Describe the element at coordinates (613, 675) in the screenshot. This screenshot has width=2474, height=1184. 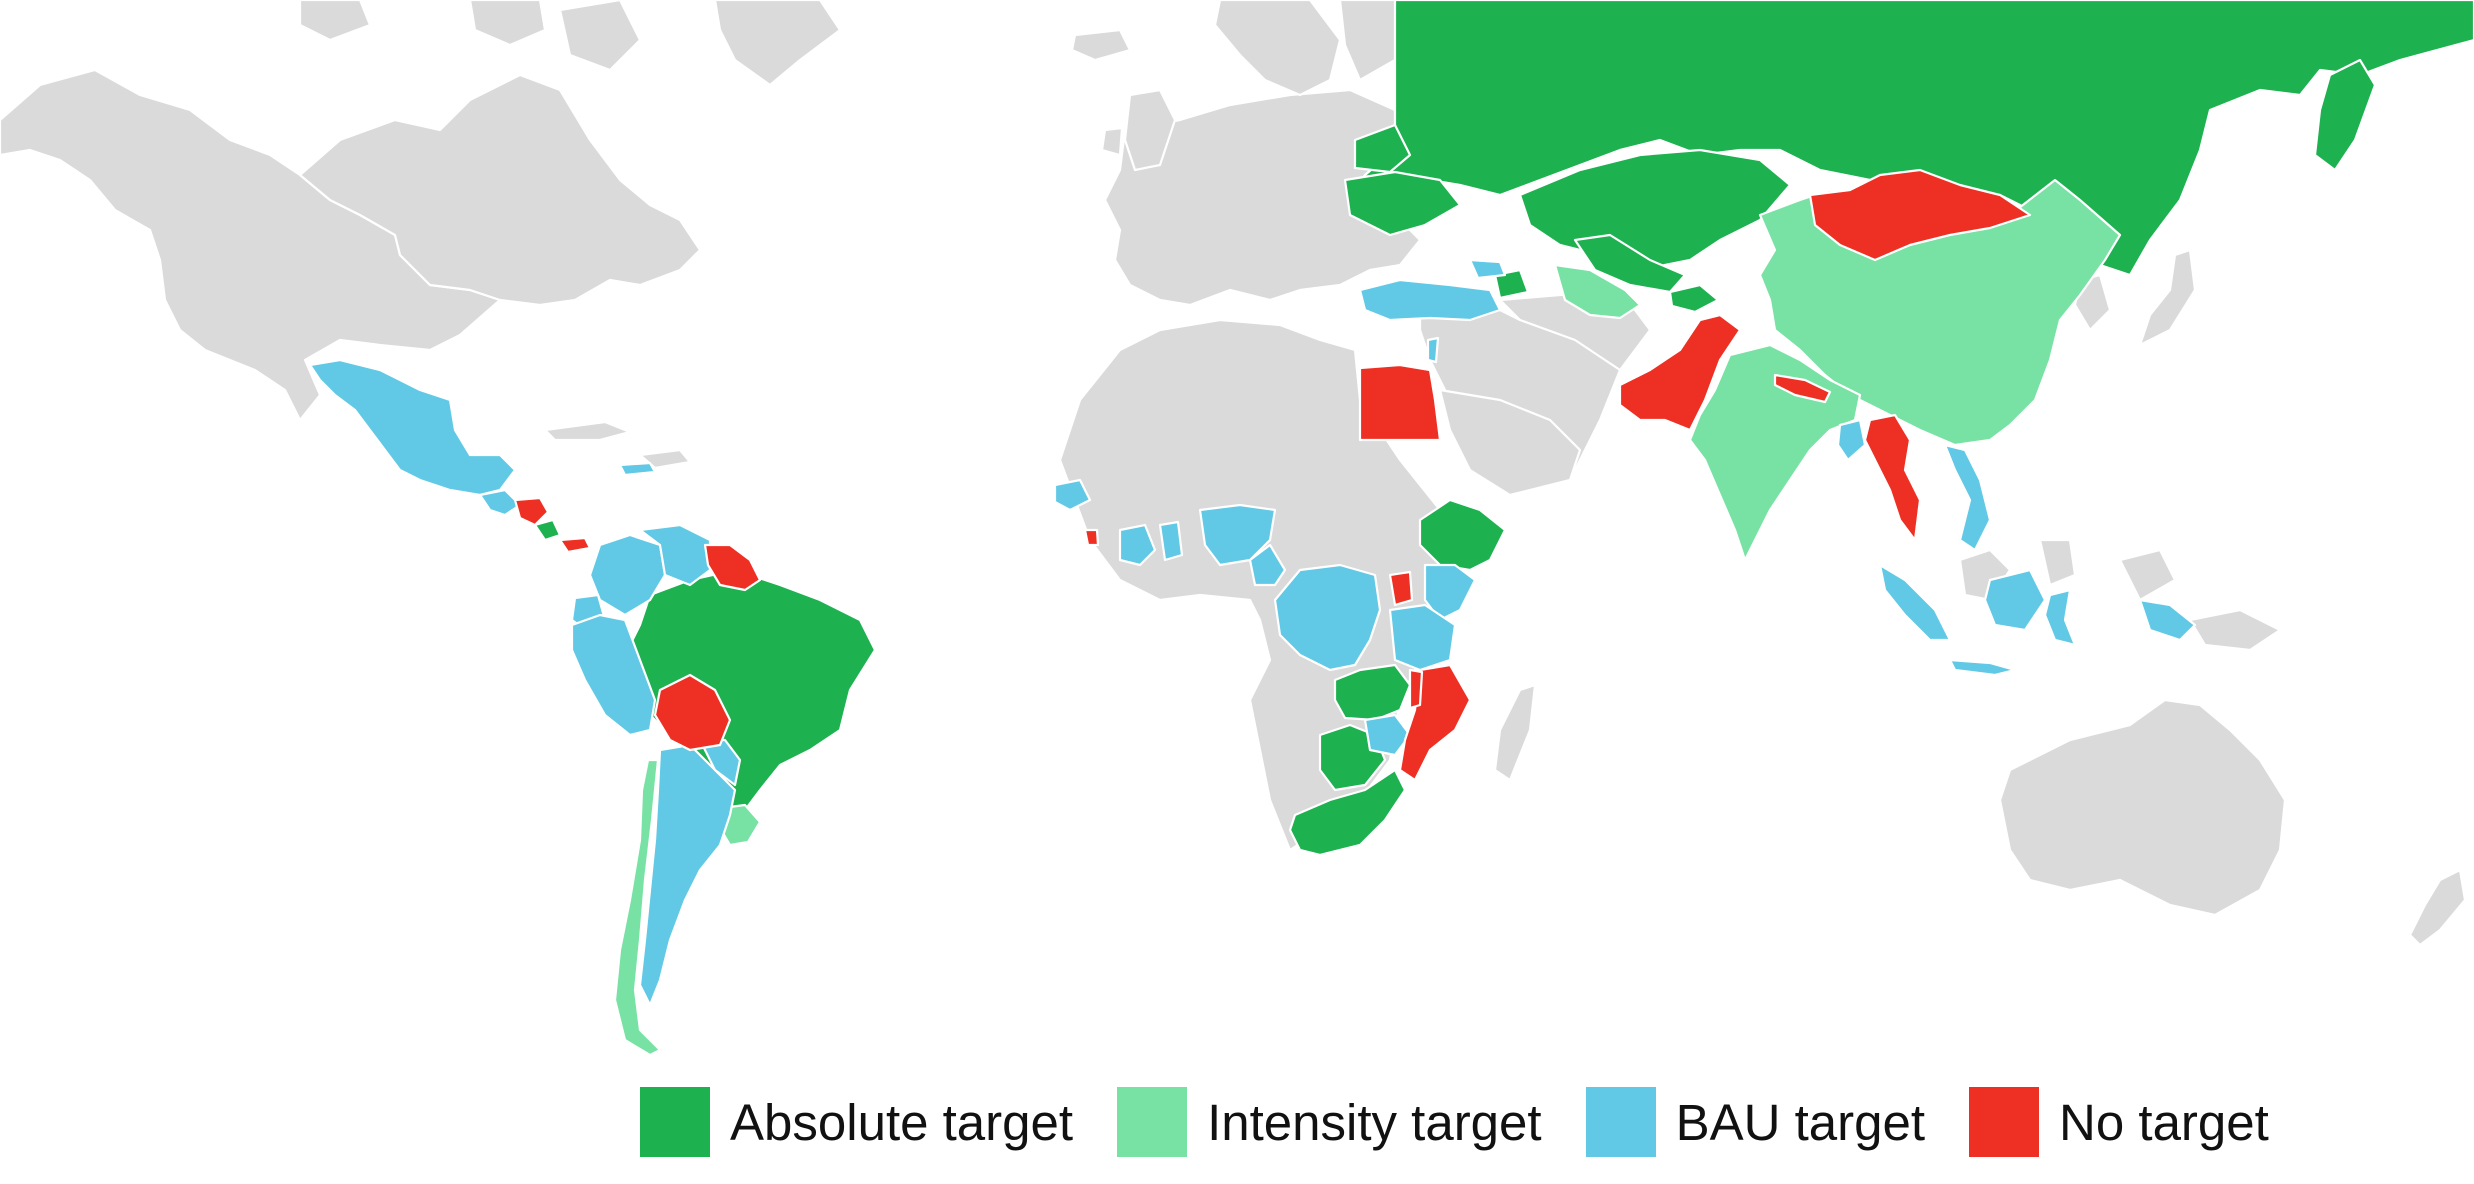
I see `peru` at that location.